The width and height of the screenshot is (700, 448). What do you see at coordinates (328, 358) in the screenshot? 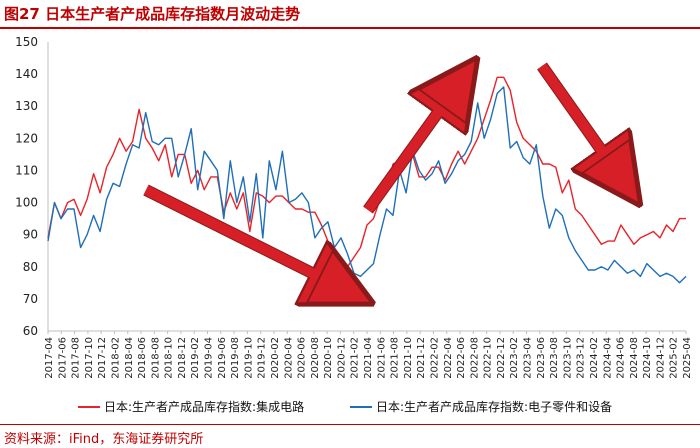
I see `x-tick-label: 2020-10` at bounding box center [328, 358].